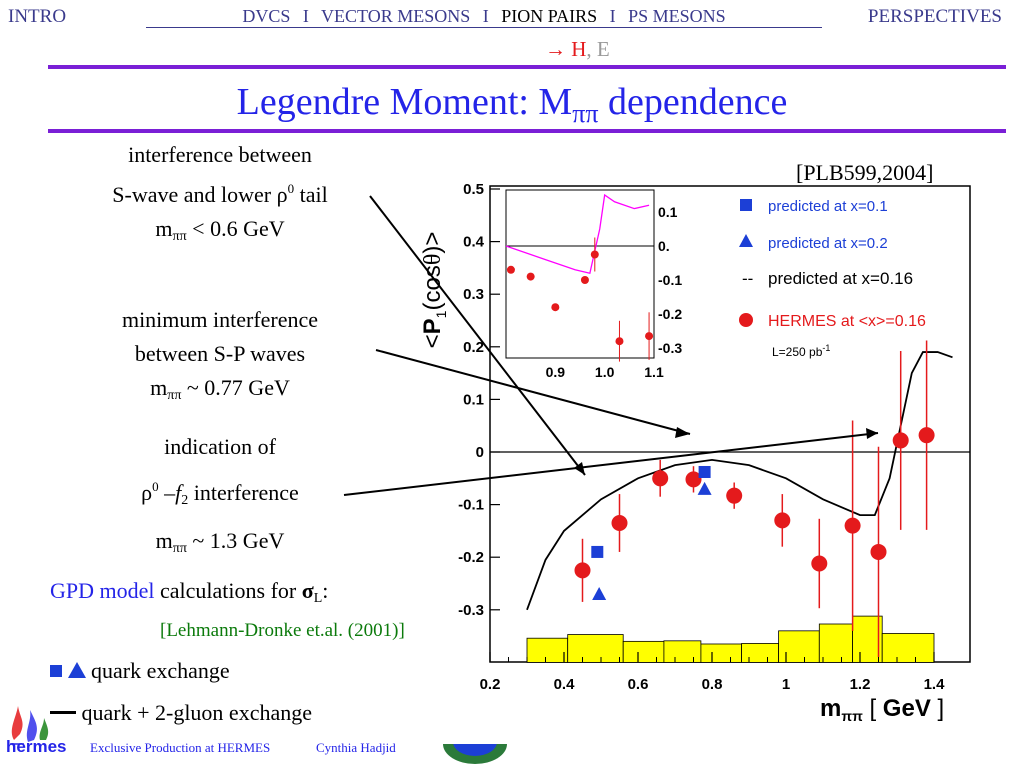 The image size is (1024, 769). What do you see at coordinates (475, 756) in the screenshot?
I see `corner-logo` at bounding box center [475, 756].